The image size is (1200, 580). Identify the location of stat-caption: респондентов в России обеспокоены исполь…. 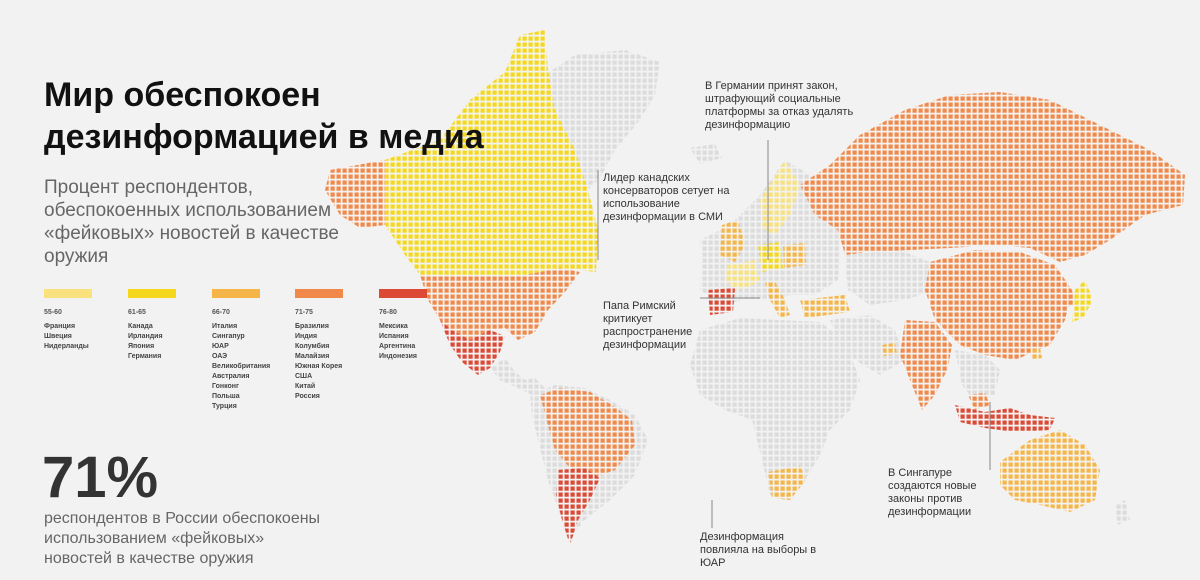
(204, 539).